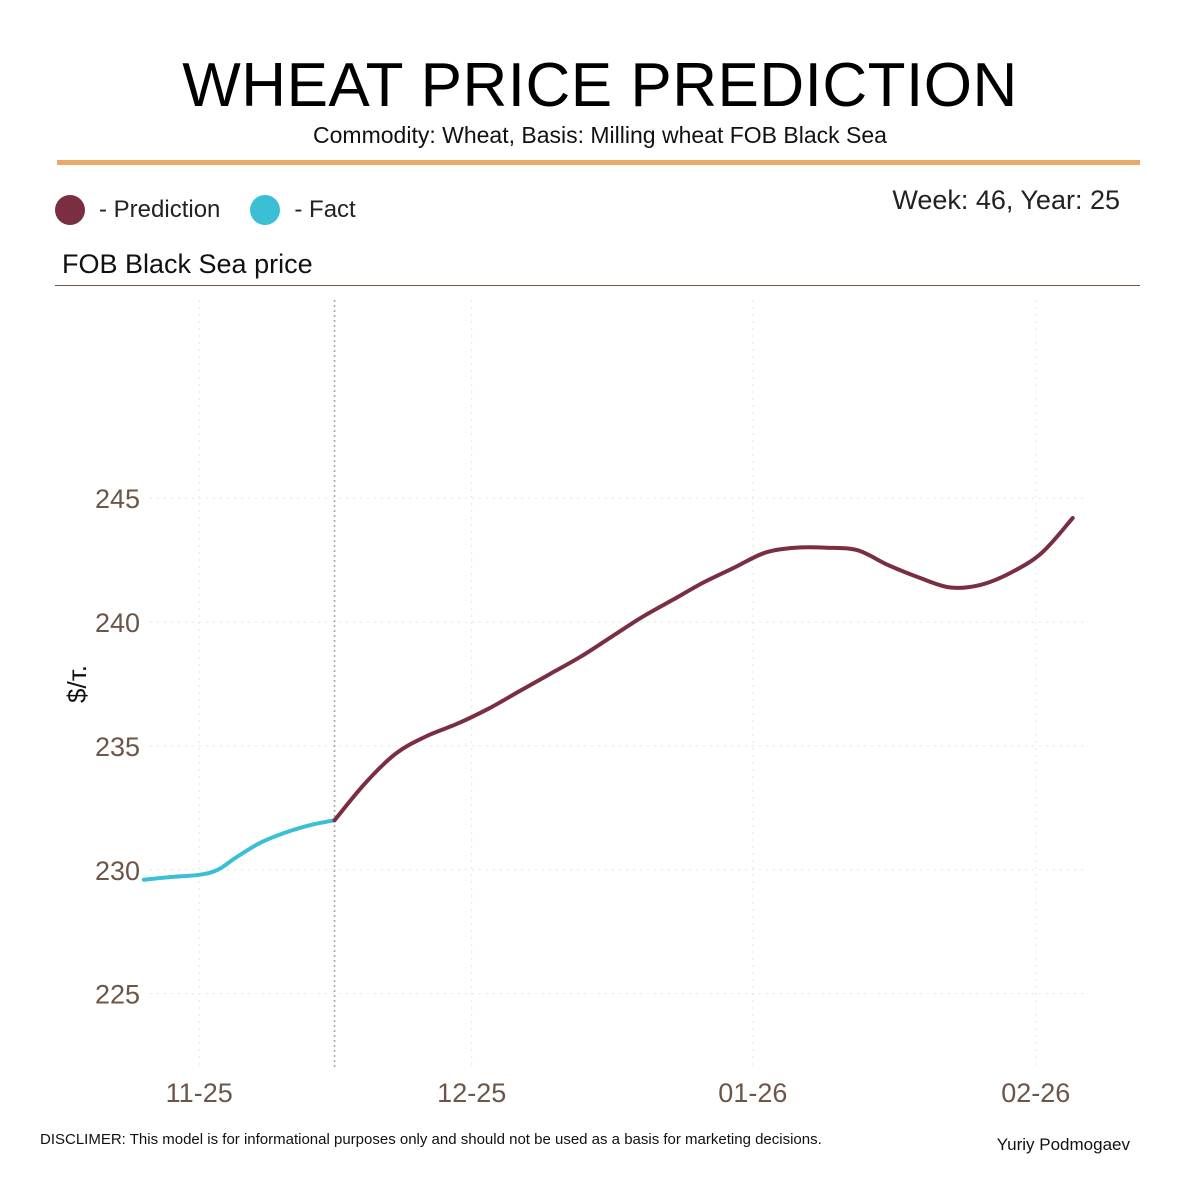  I want to click on prediction-swatch-icon, so click(70, 210).